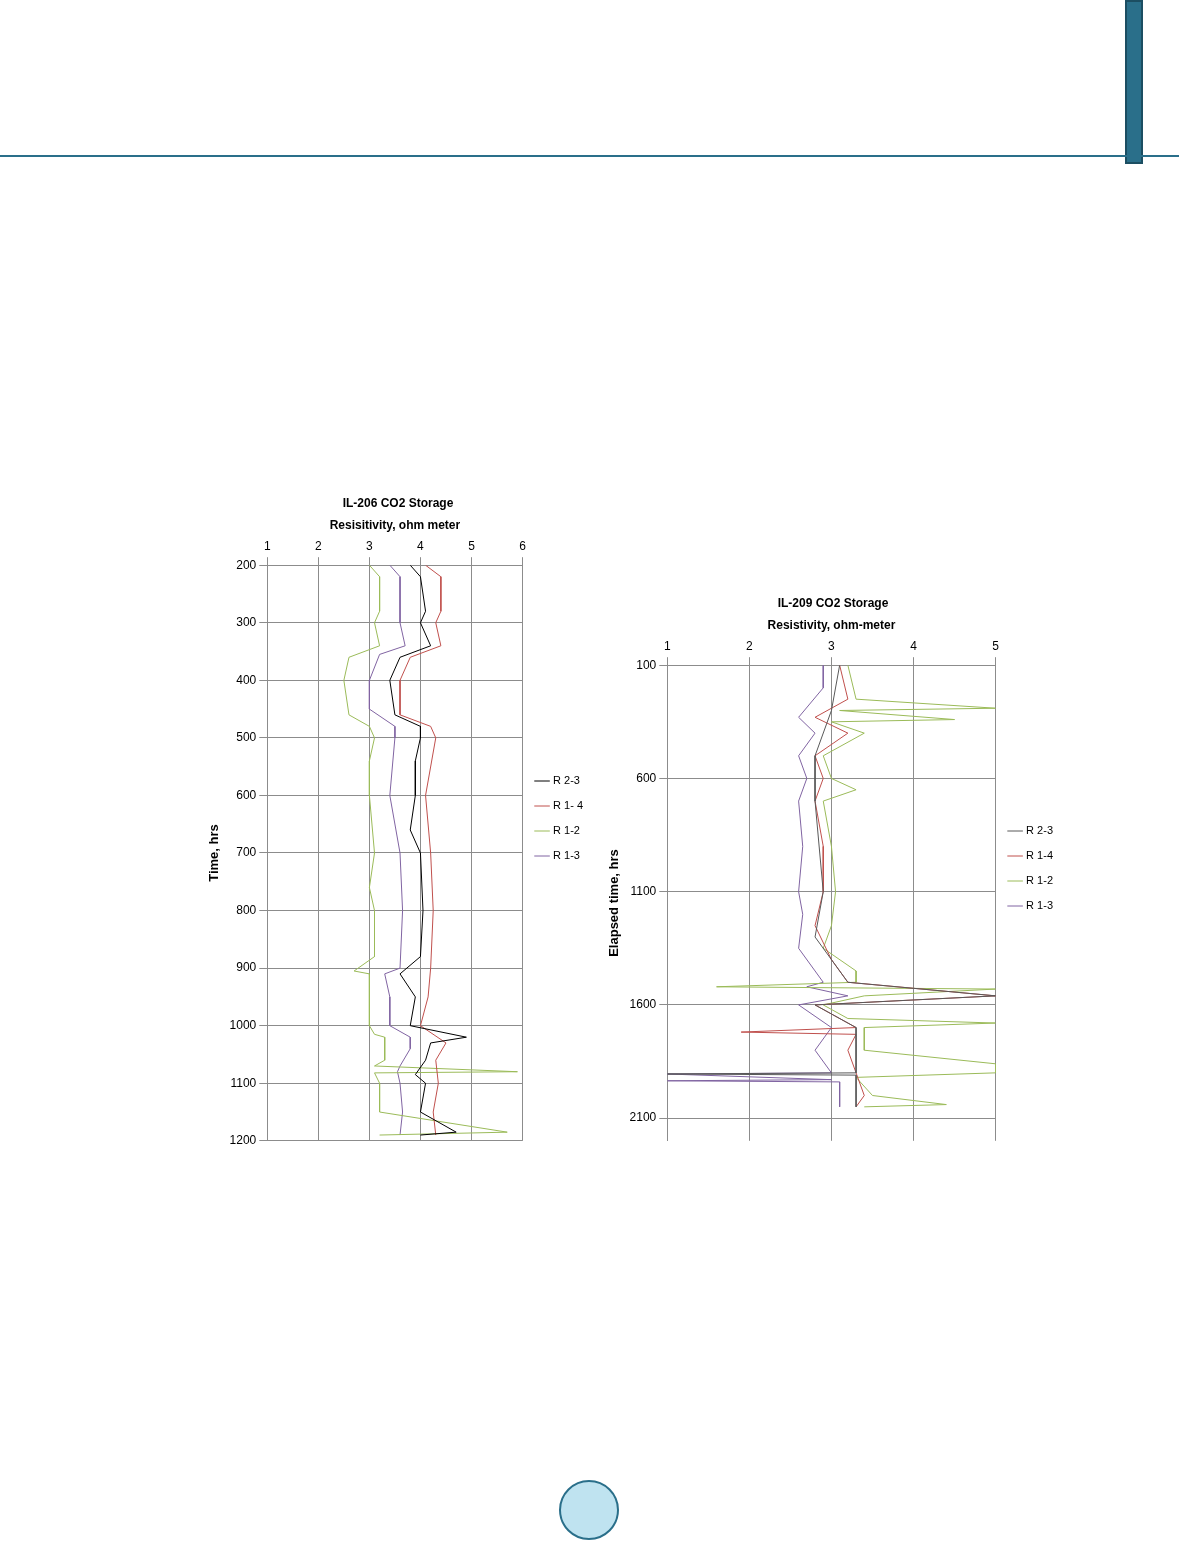  I want to click on legend-label: R 1-4, so click(1040, 855).